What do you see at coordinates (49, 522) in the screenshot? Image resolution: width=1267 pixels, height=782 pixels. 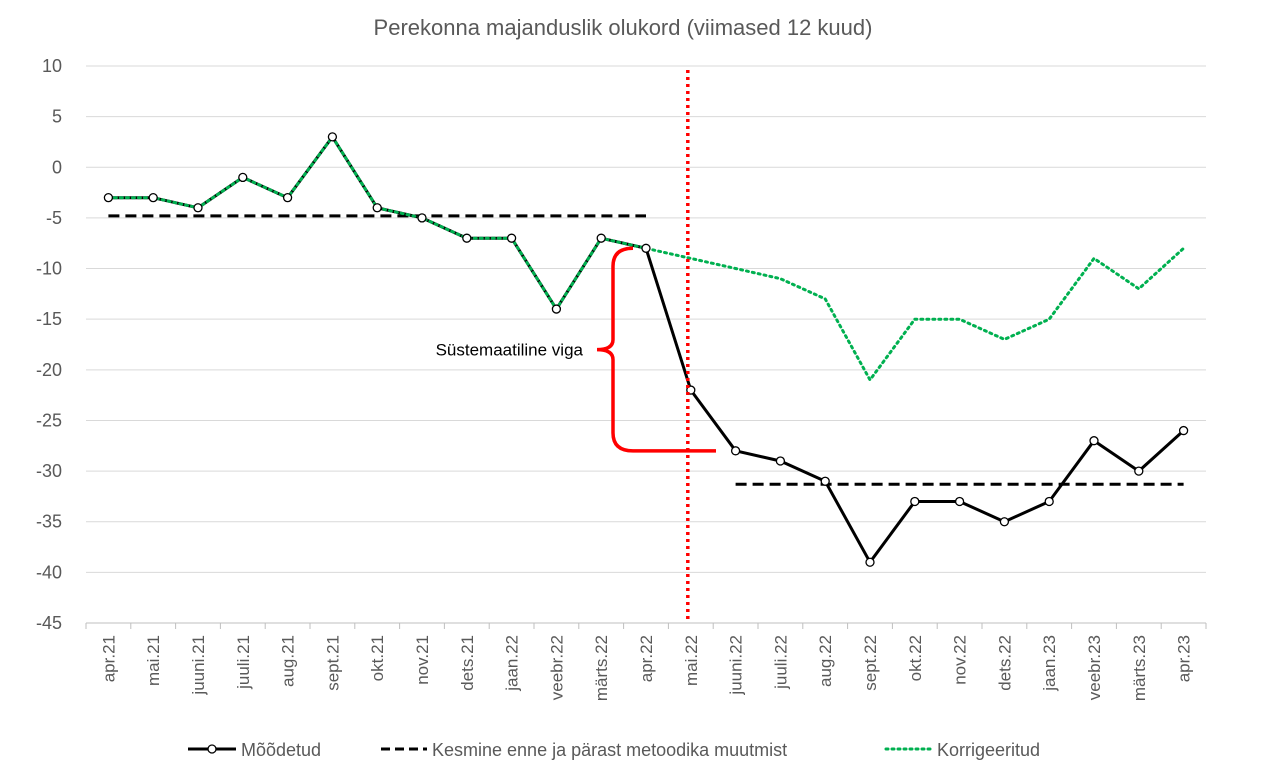 I see `y-tick-label: -35` at bounding box center [49, 522].